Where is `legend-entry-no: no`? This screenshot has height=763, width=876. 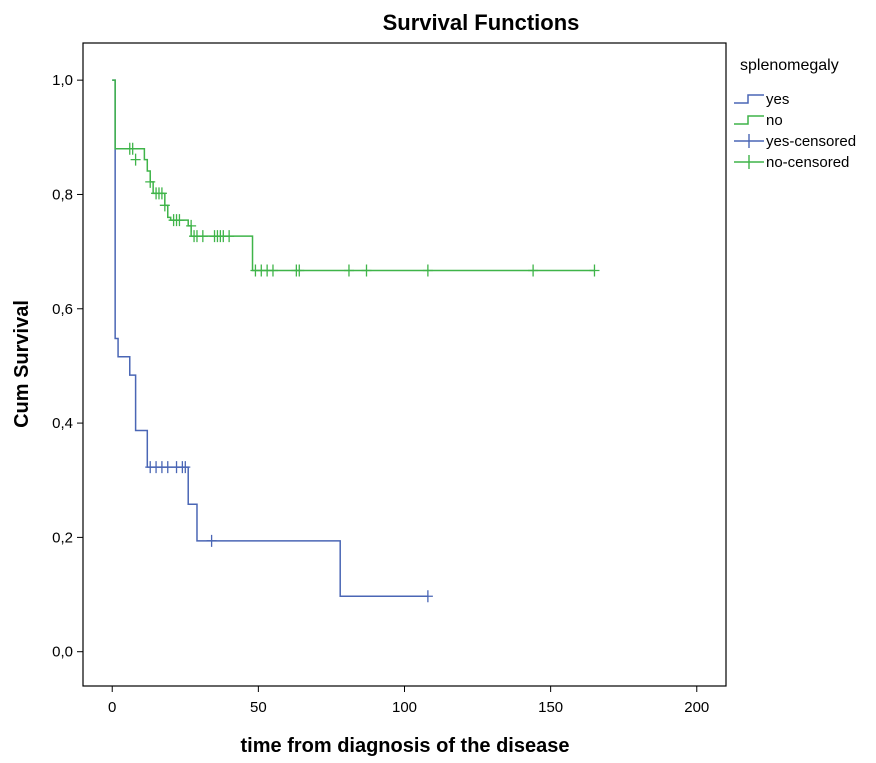 legend-entry-no: no is located at coordinates (758, 120).